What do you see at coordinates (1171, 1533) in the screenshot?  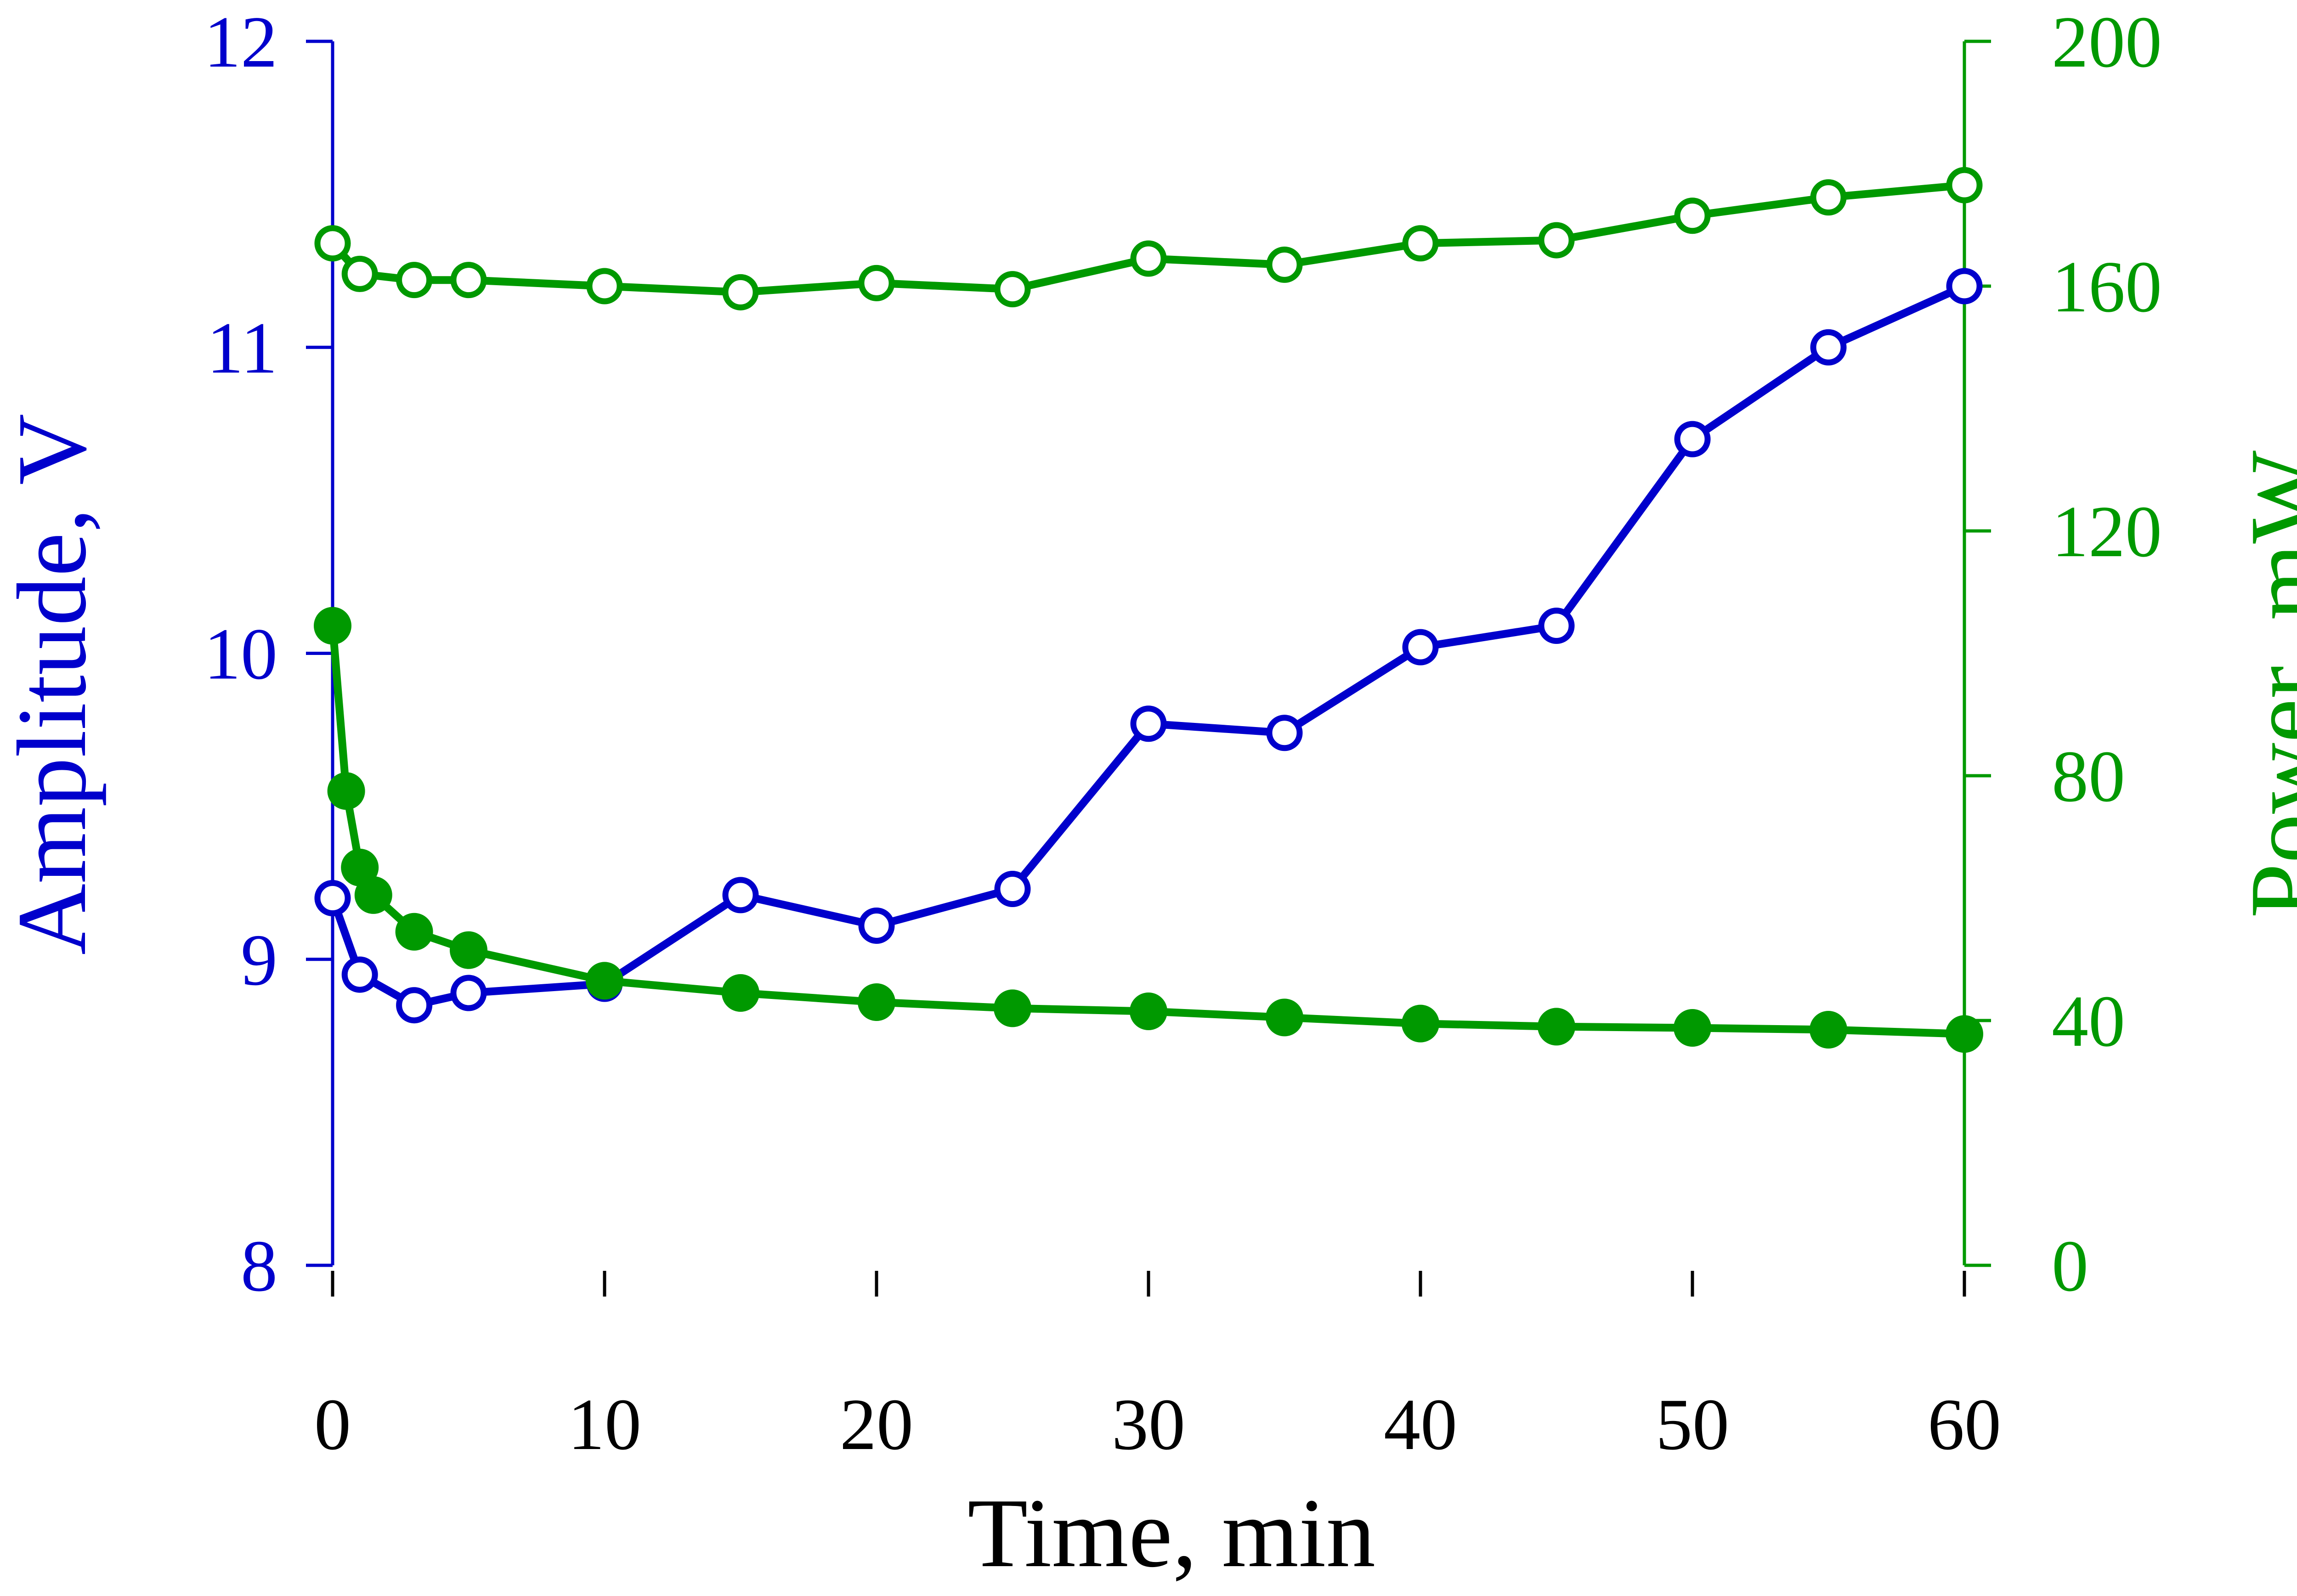 I see `x-axis-title: Time, min` at bounding box center [1171, 1533].